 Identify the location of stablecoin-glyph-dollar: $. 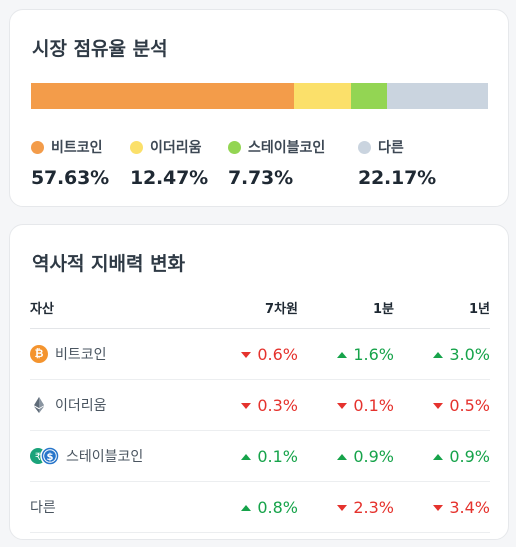
(50, 457).